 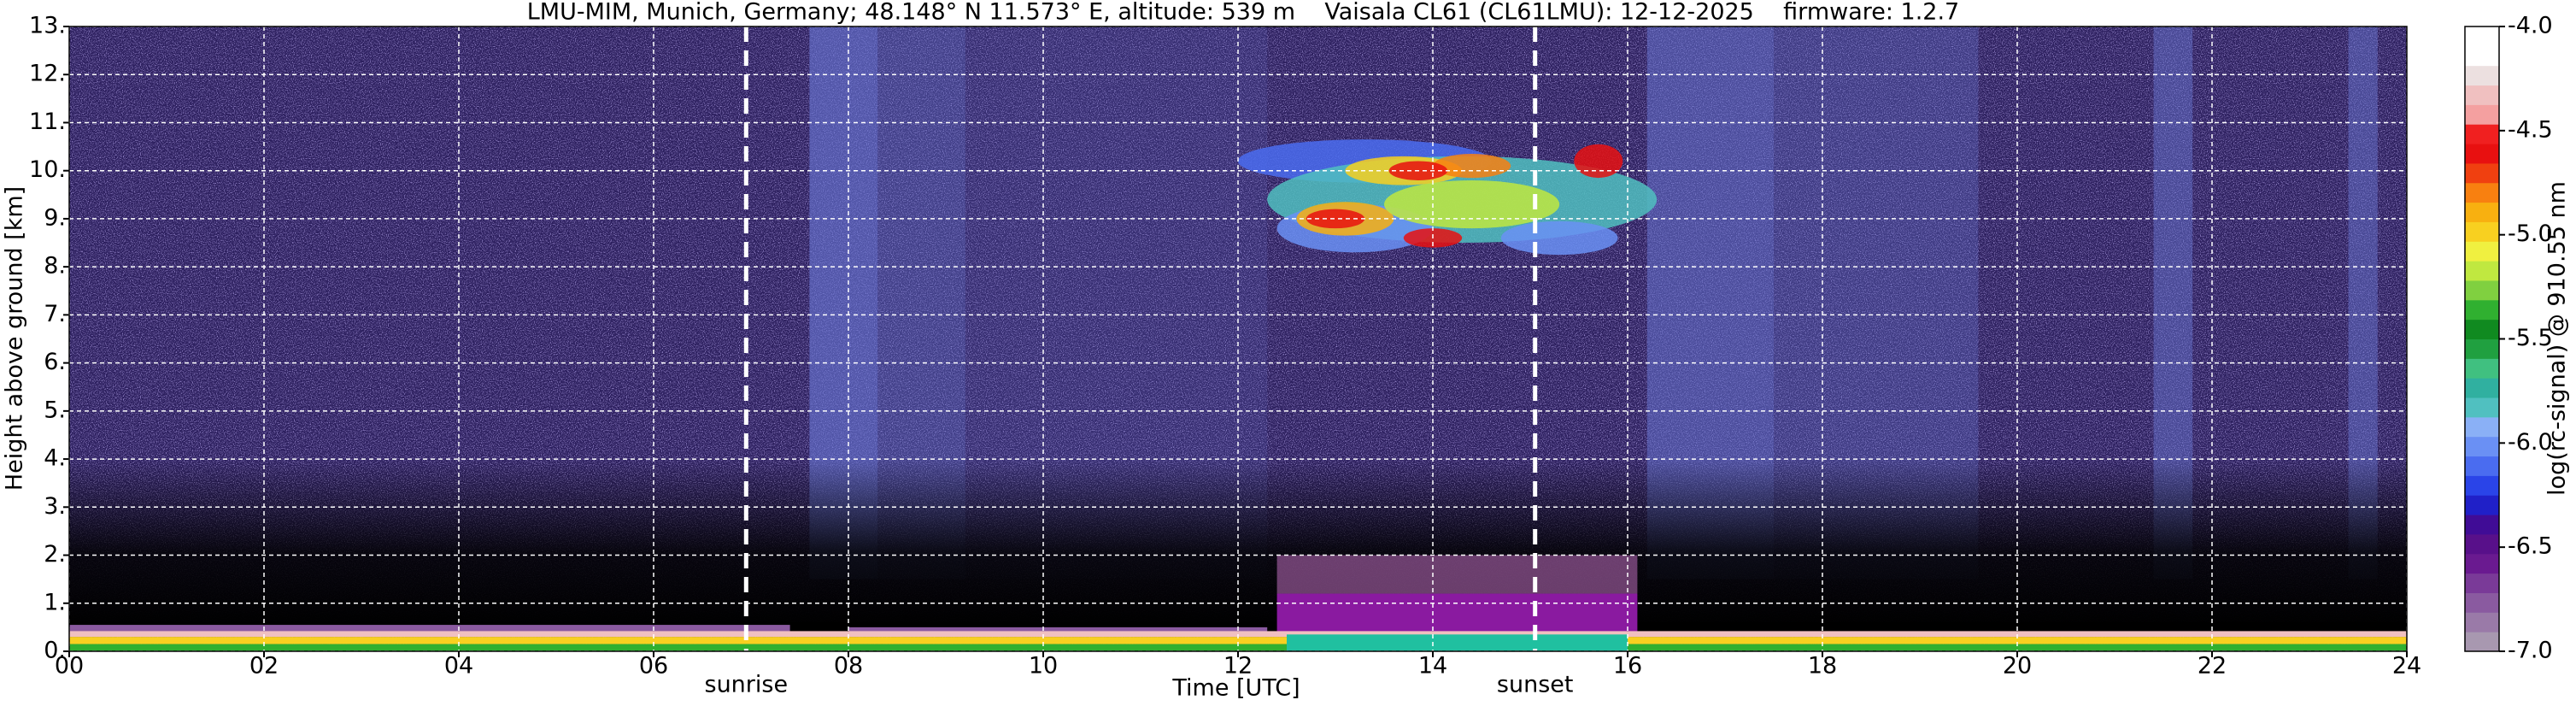 I want to click on y-tick-label: 12., so click(x=47, y=74).